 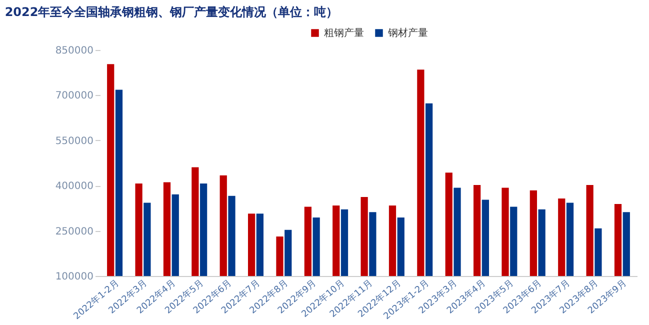 I want to click on y-tick-label: 100000, so click(x=74, y=277).